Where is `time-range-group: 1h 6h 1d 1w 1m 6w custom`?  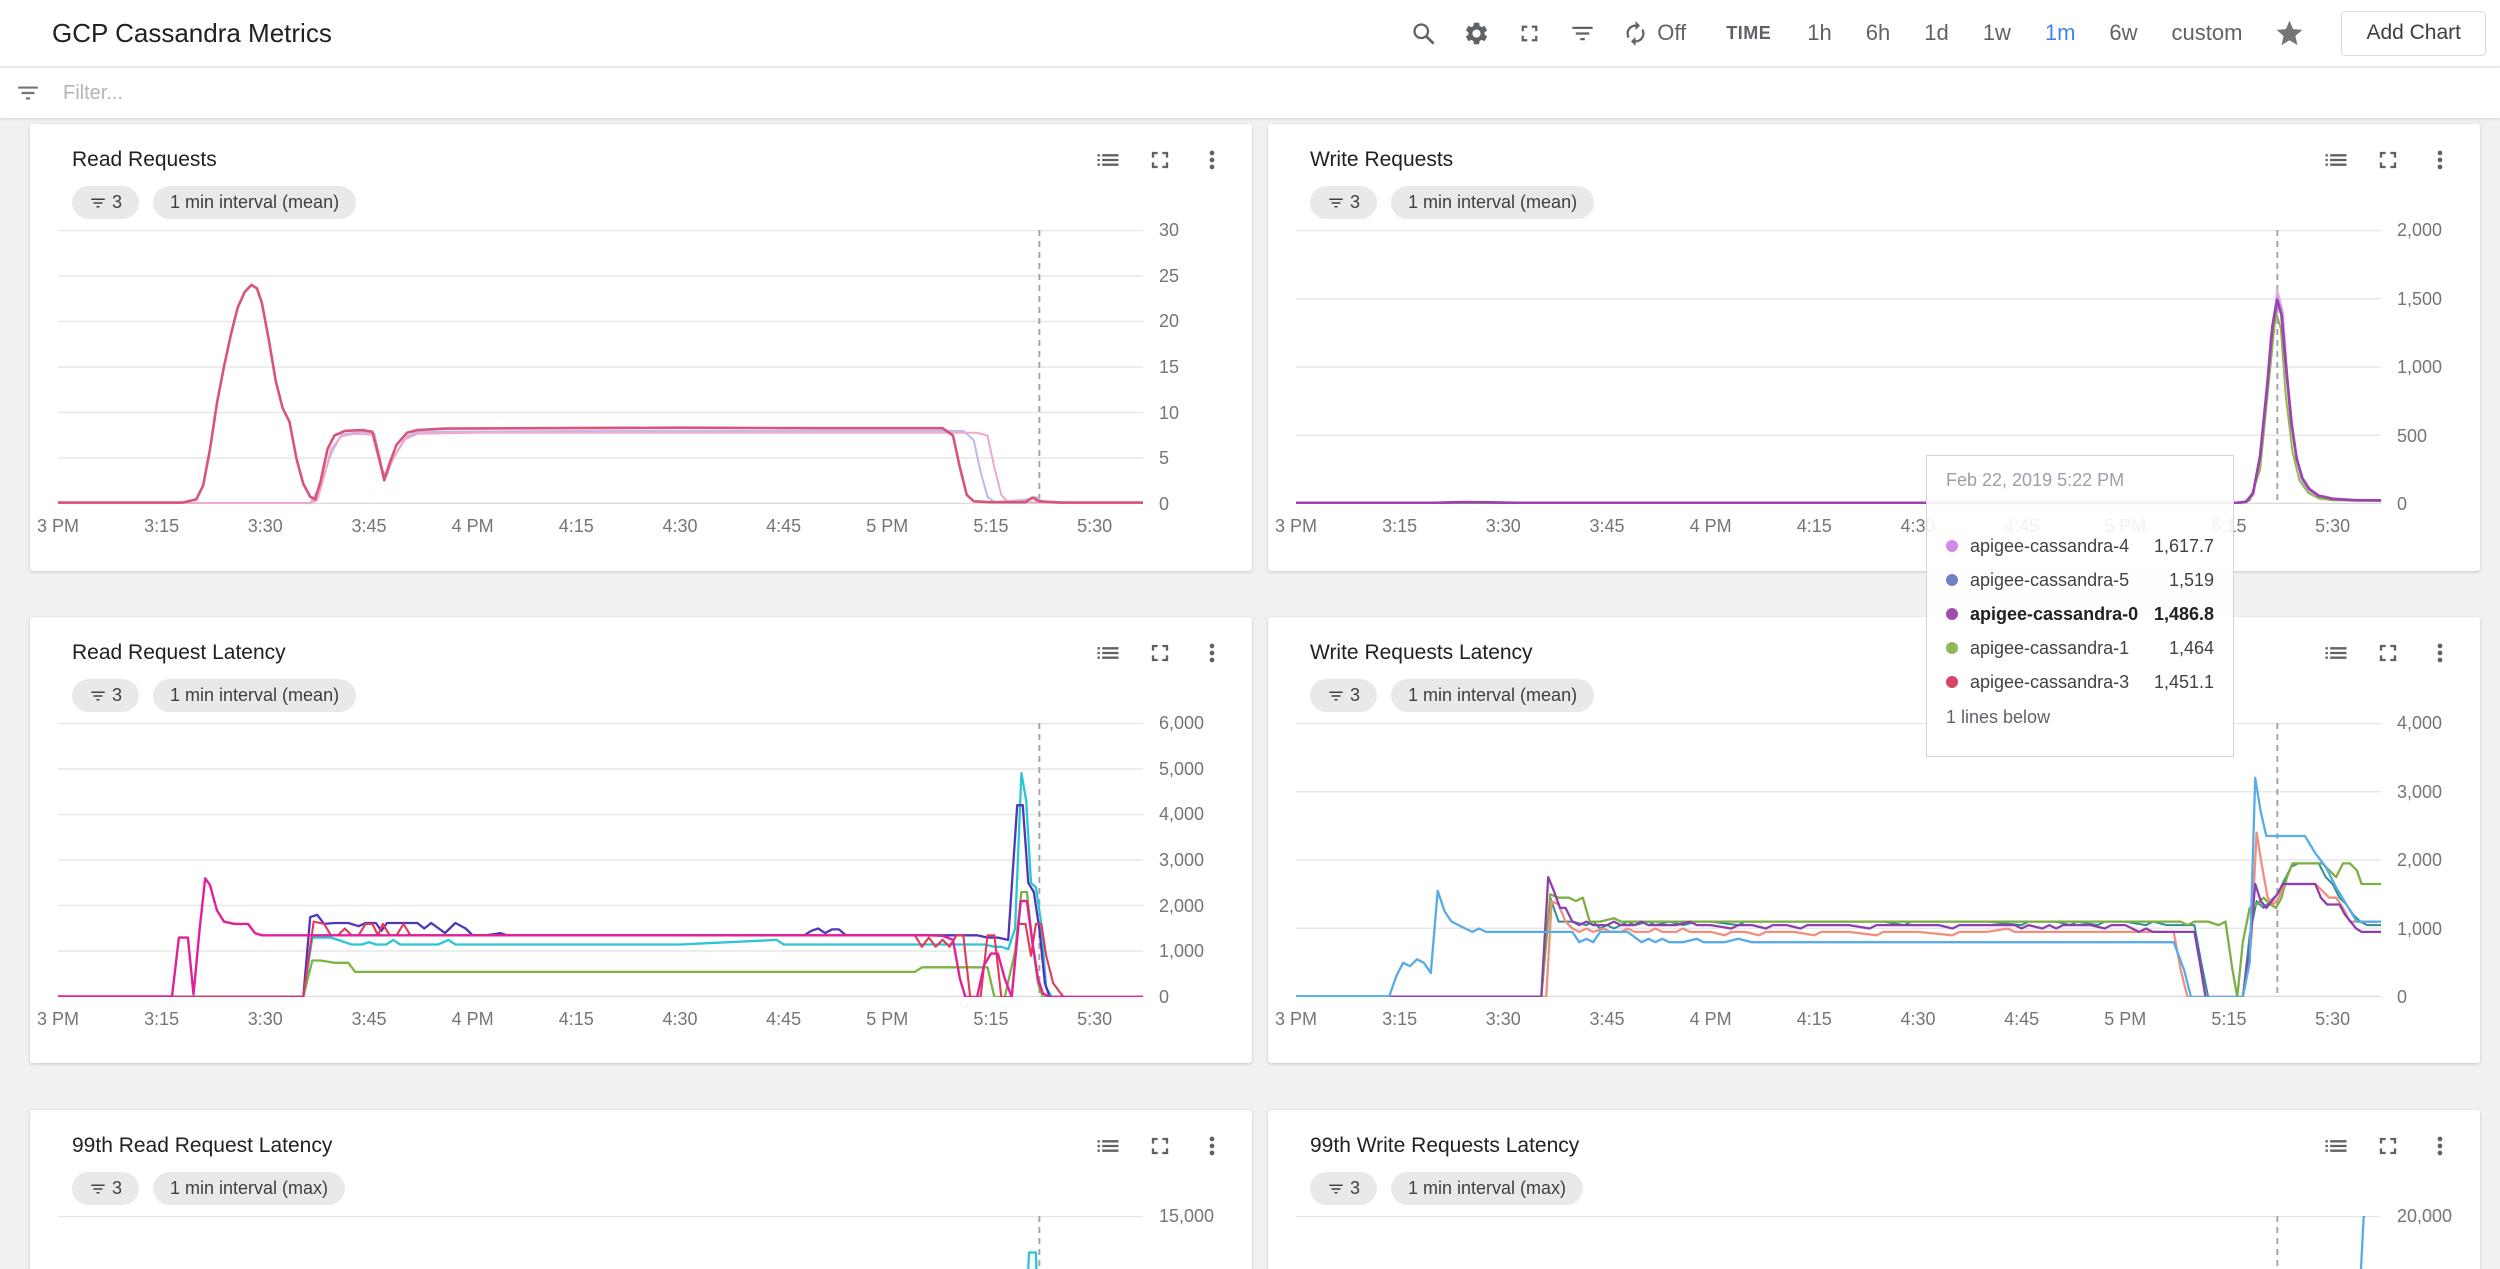 time-range-group: 1h 6h 1d 1w 1m 6w custom is located at coordinates (2024, 33).